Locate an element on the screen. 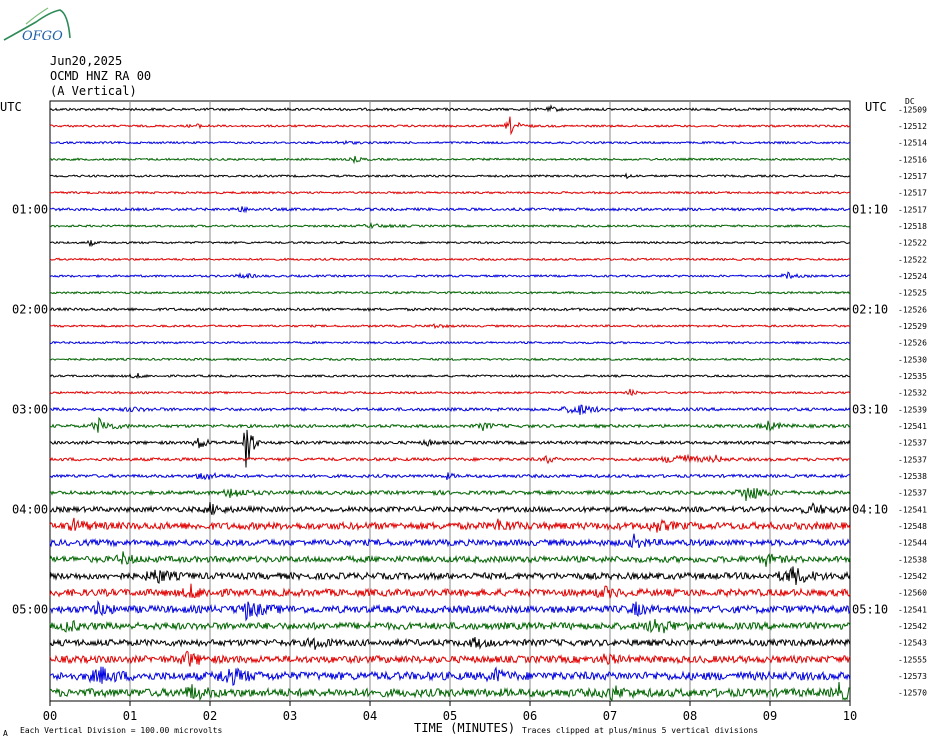 The height and width of the screenshot is (744, 930). dc-offset-label: -12570 is located at coordinates (912, 693).